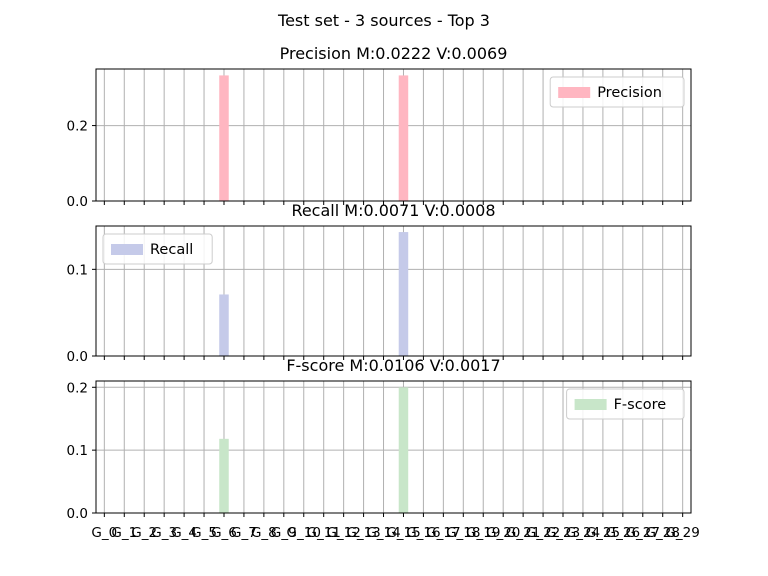 The image size is (768, 576). I want to click on x-tick-label: G_8, so click(264, 533).